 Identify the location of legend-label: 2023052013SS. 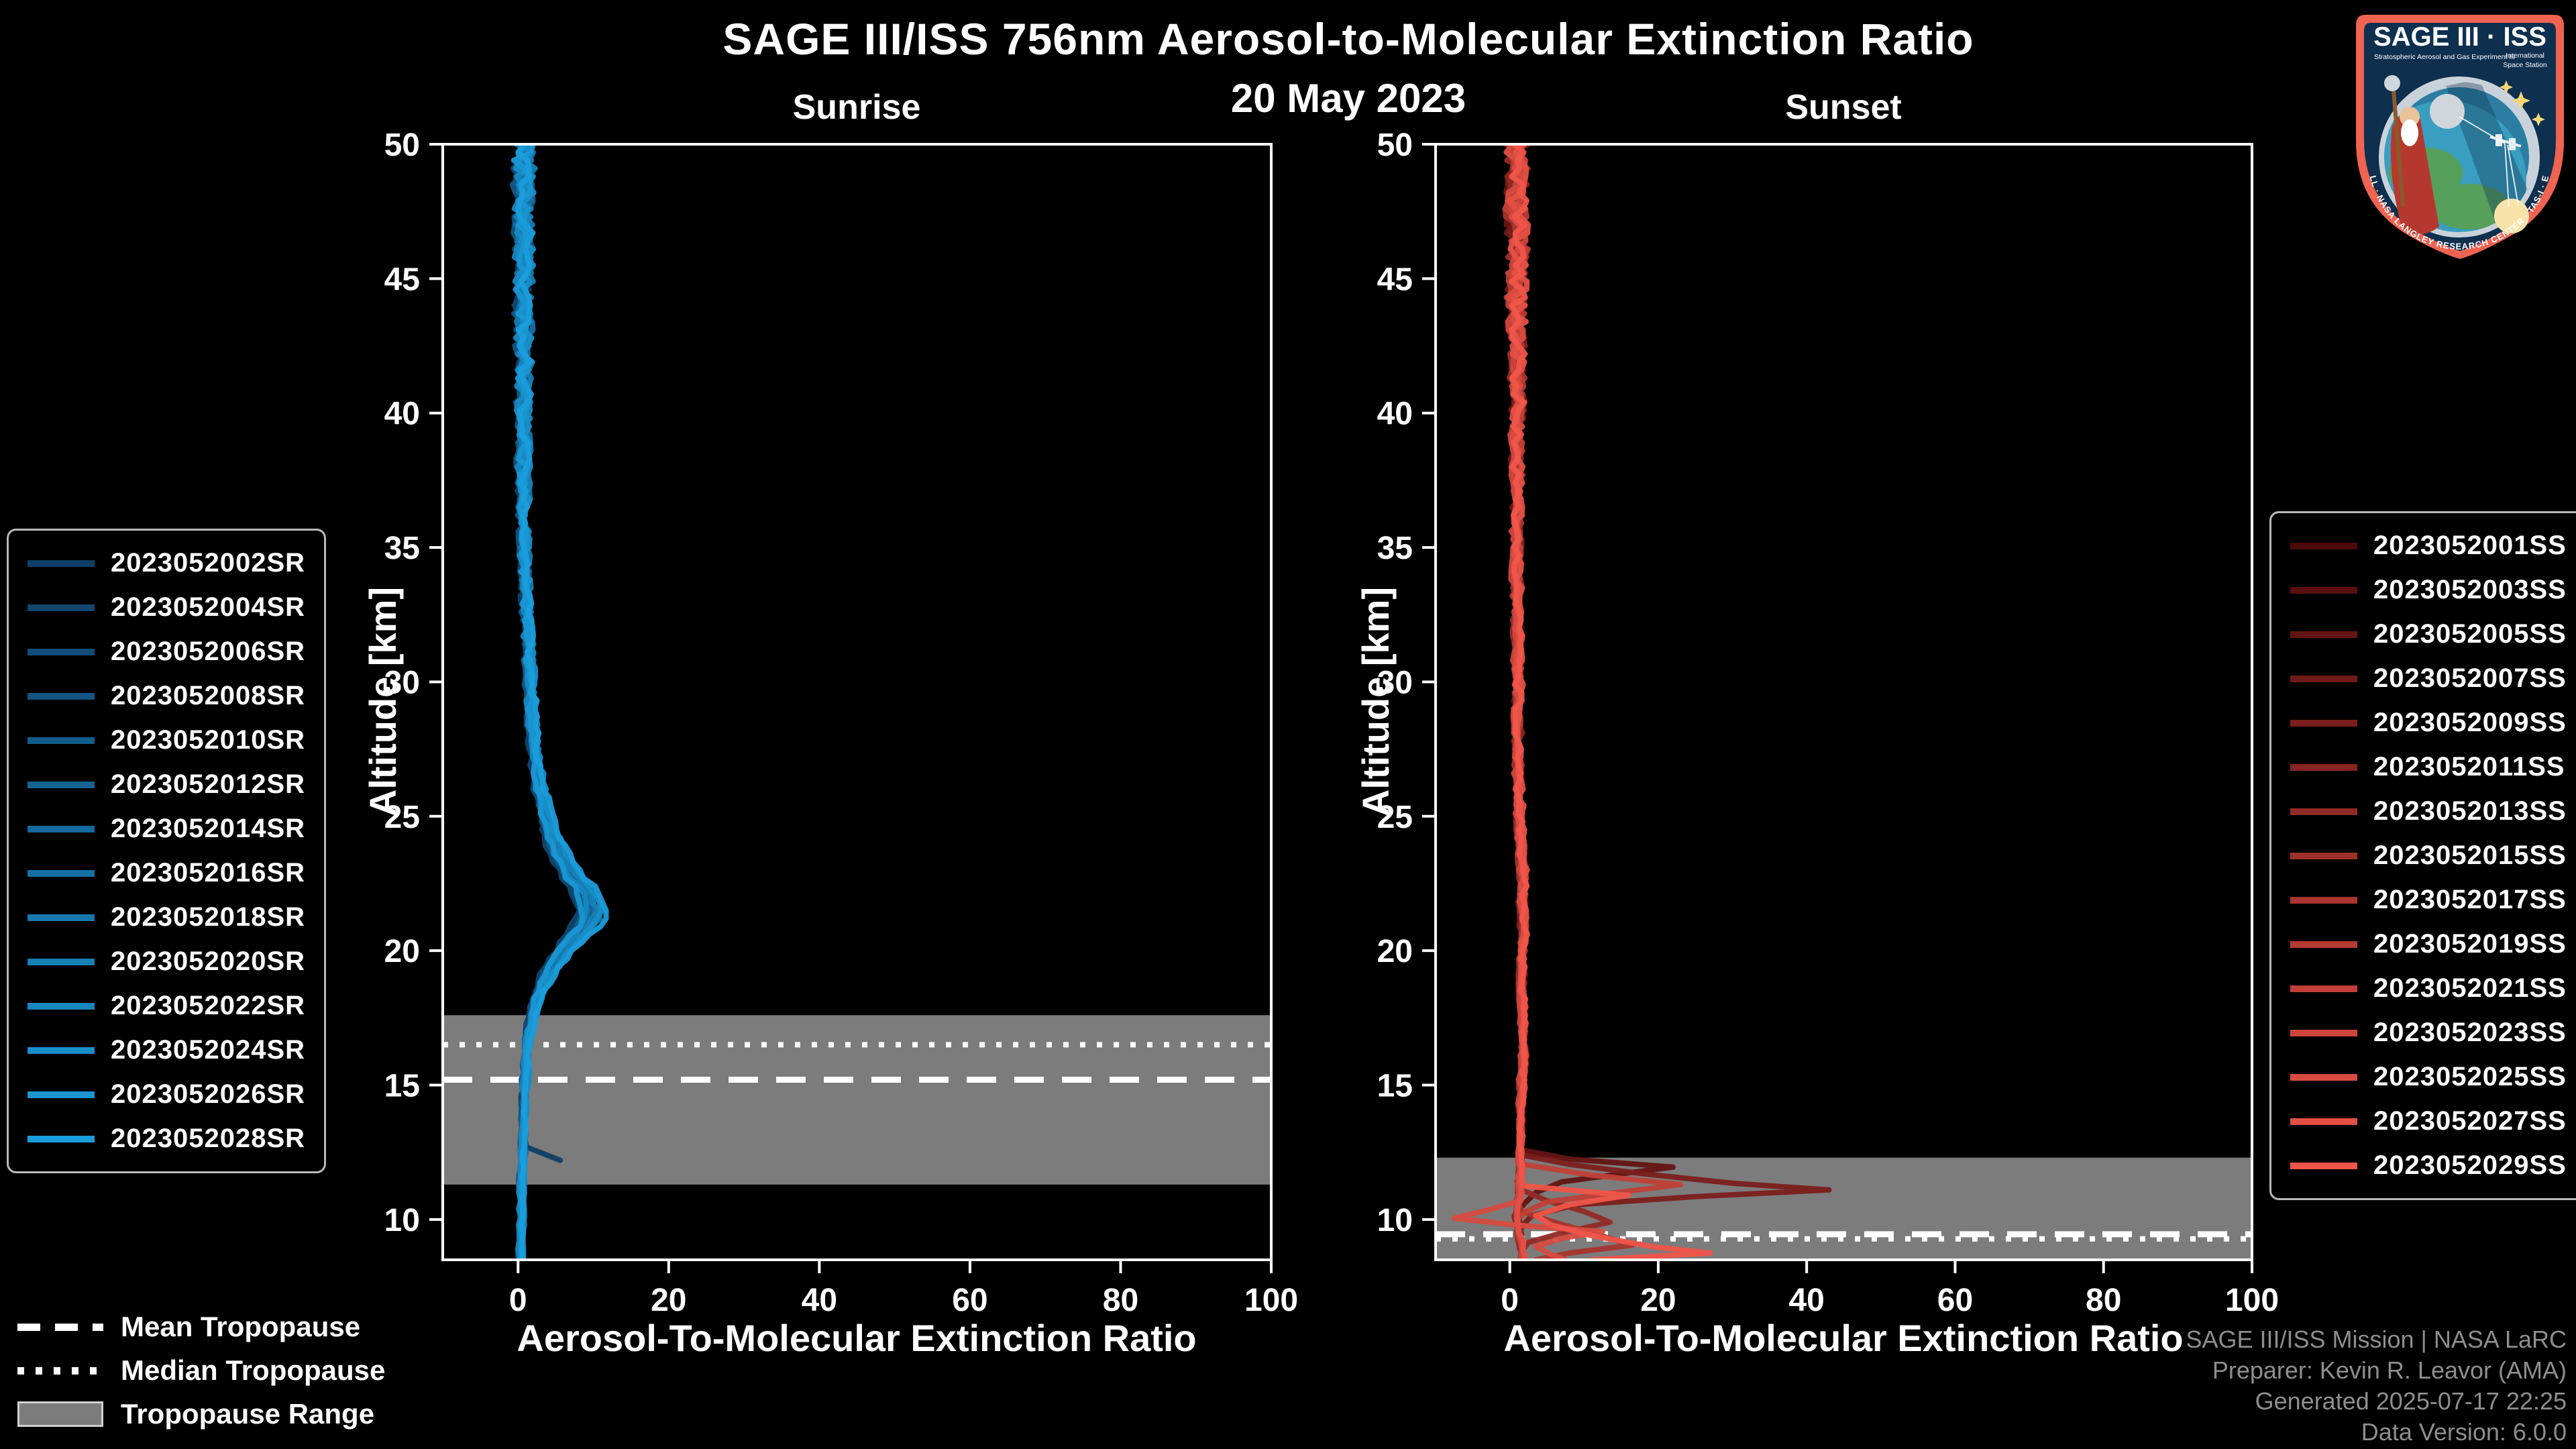
(2470, 811).